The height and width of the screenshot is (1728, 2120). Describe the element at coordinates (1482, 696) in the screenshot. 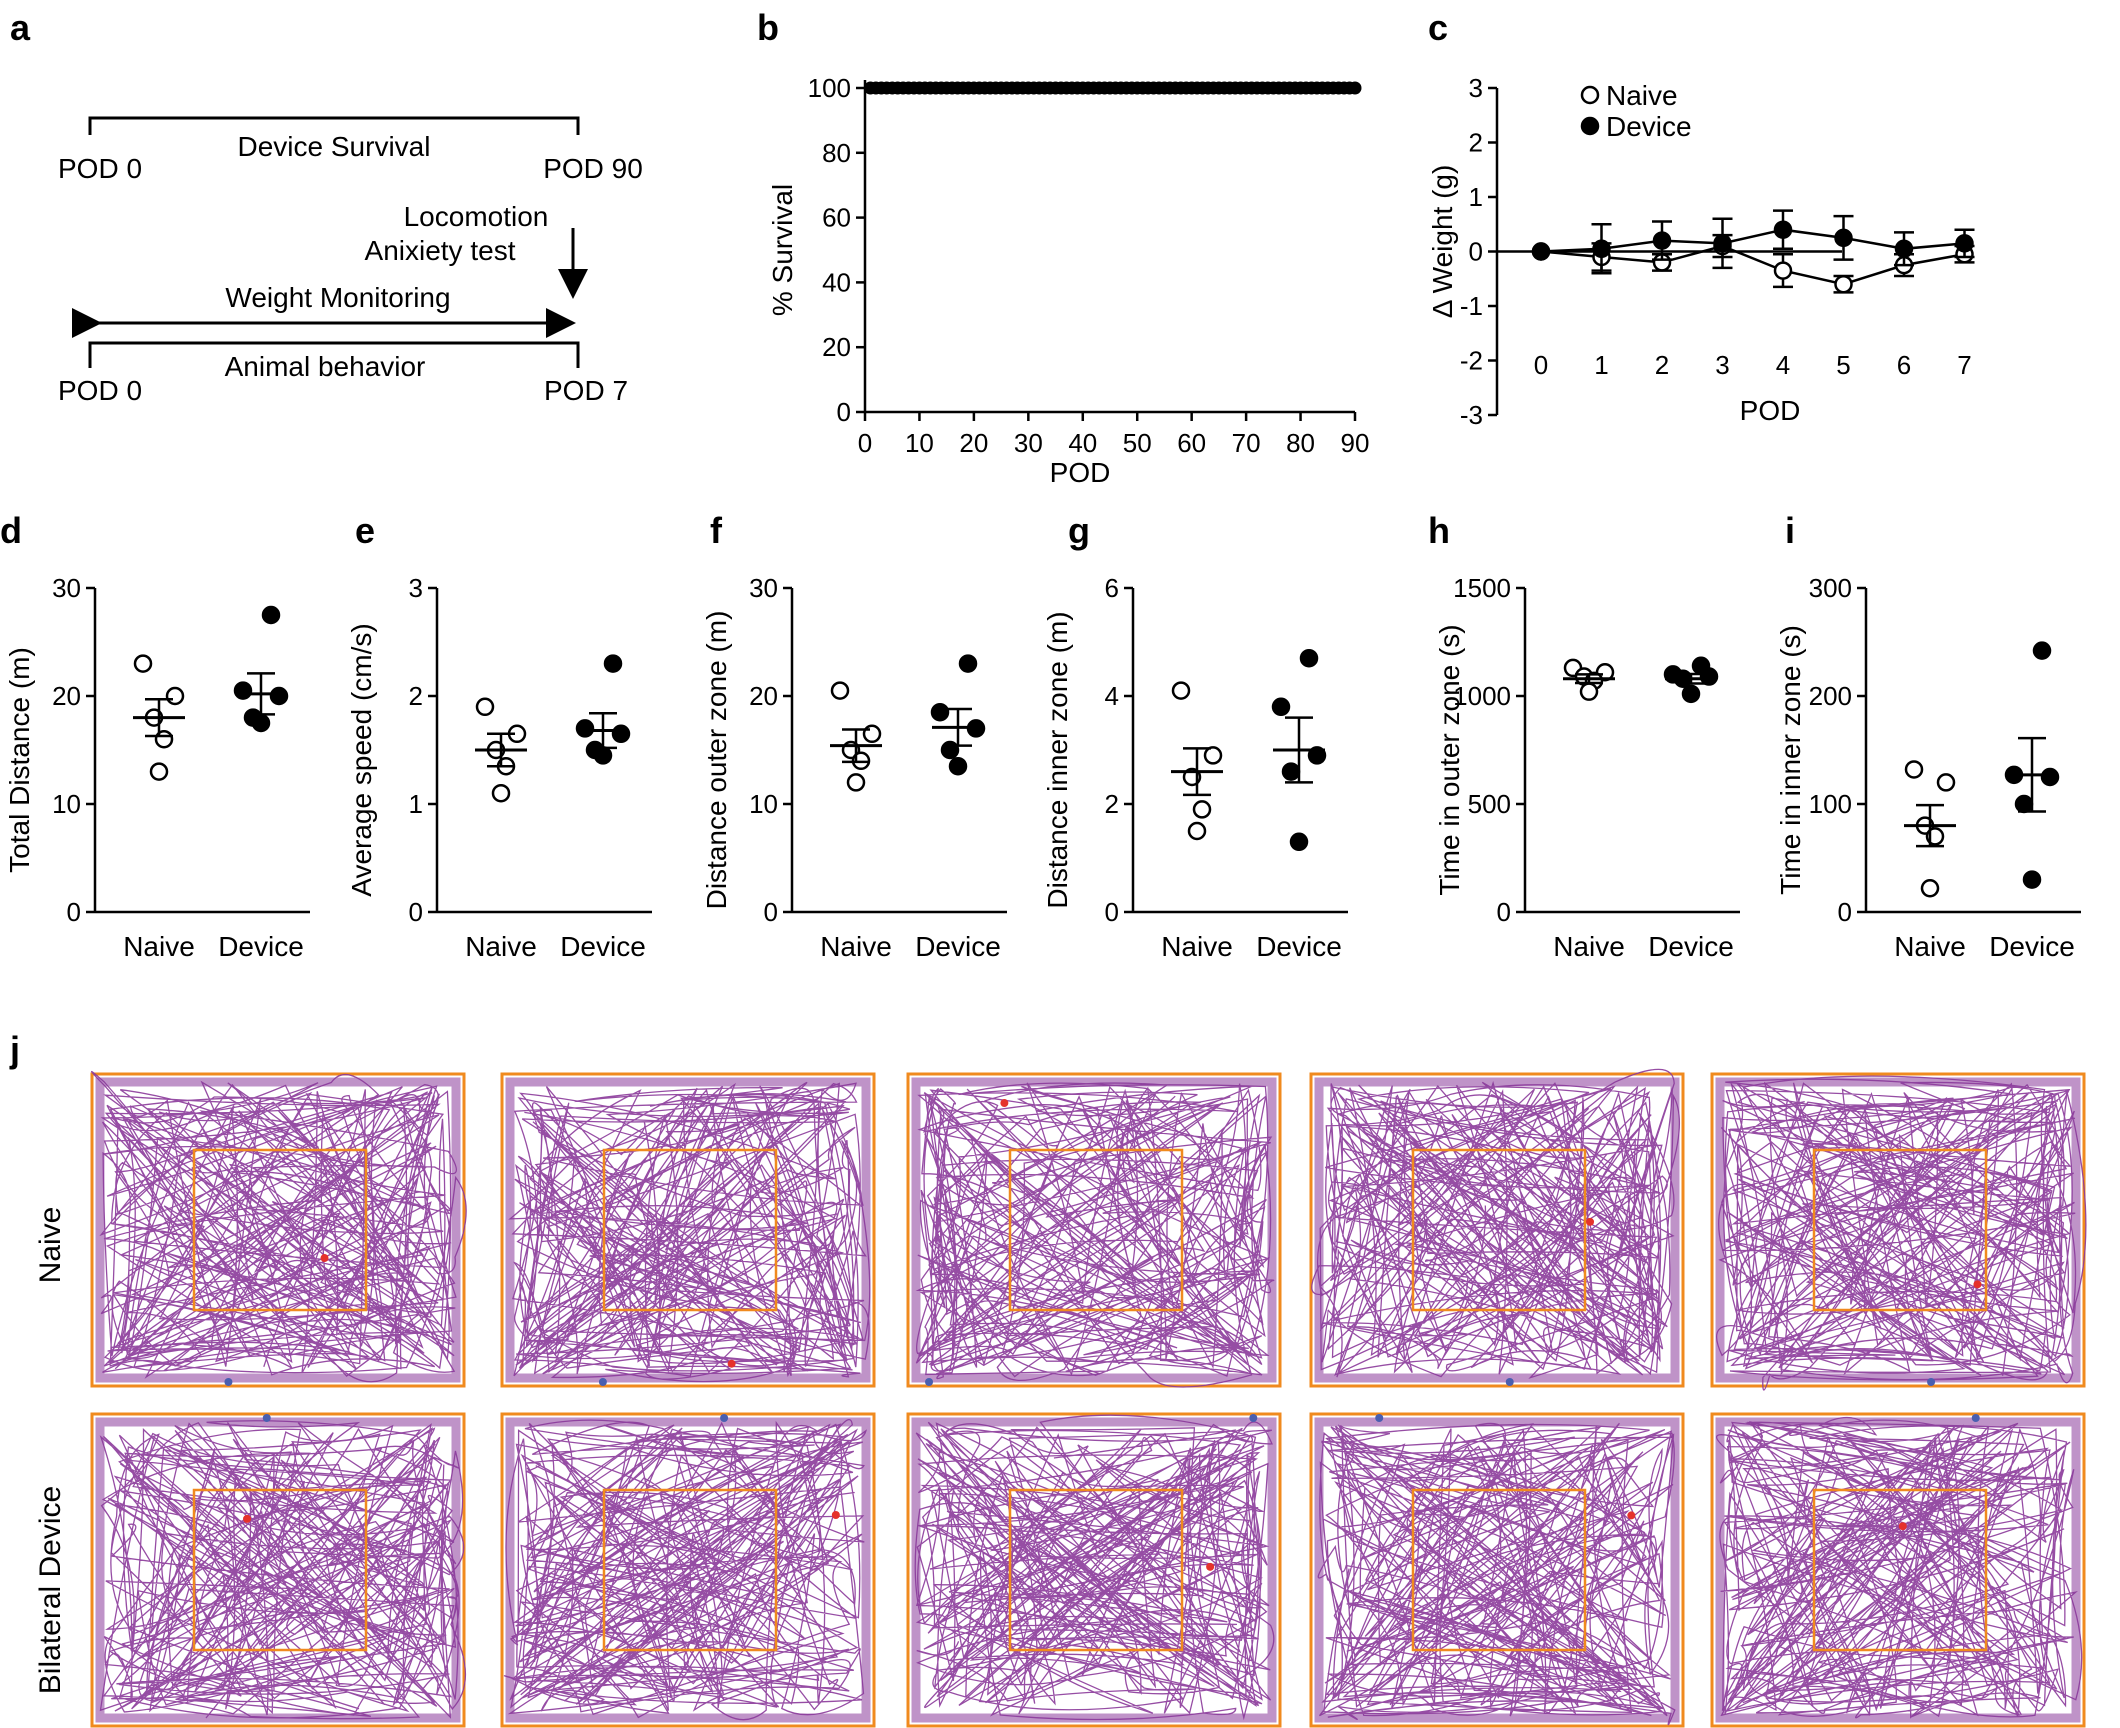

I see `y-tick-label: 1000` at that location.